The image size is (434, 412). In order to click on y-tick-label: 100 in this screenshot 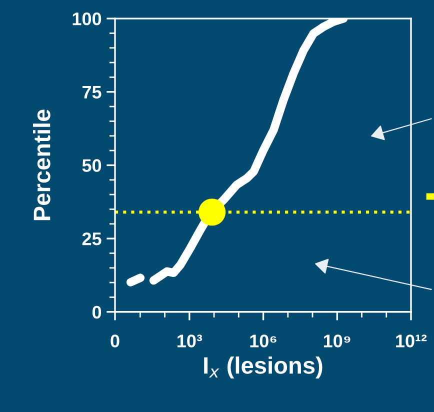, I will do `click(87, 19)`.